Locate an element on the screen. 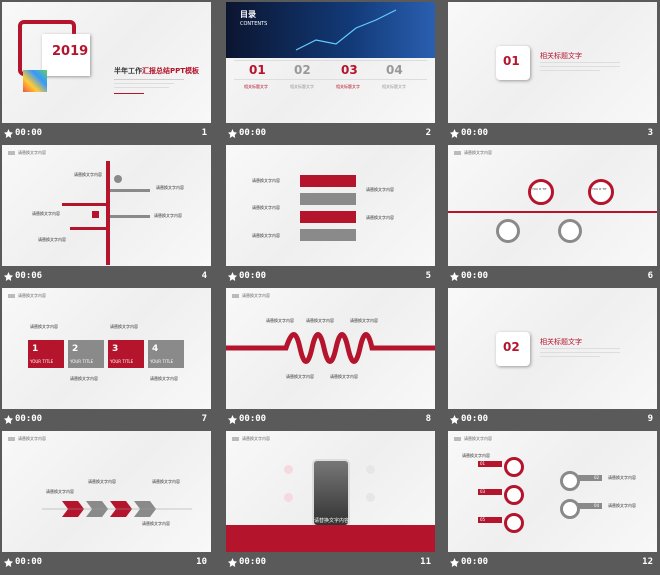 This screenshot has height=575, width=660. toc-title: 目录 is located at coordinates (248, 14).